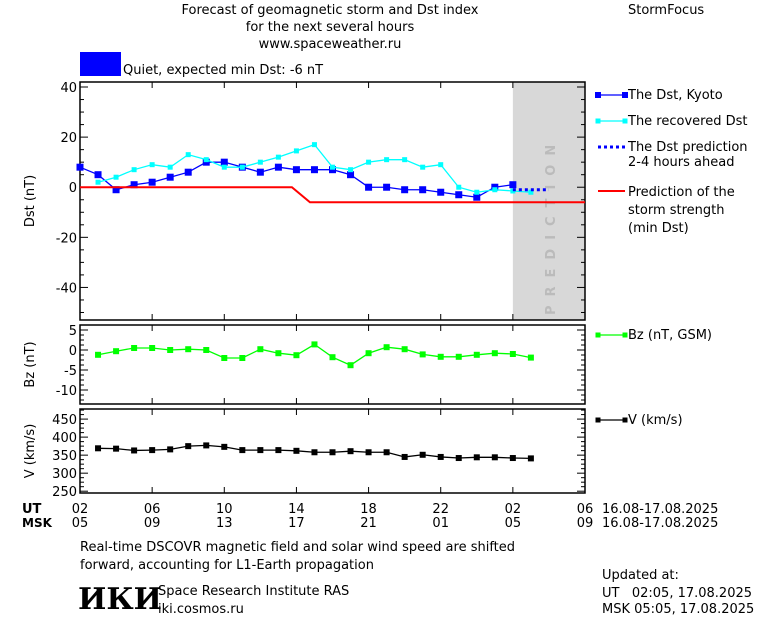 Image resolution: width=760 pixels, height=620 pixels. What do you see at coordinates (296, 509) in the screenshot?
I see `x-tick-label: 14` at bounding box center [296, 509].